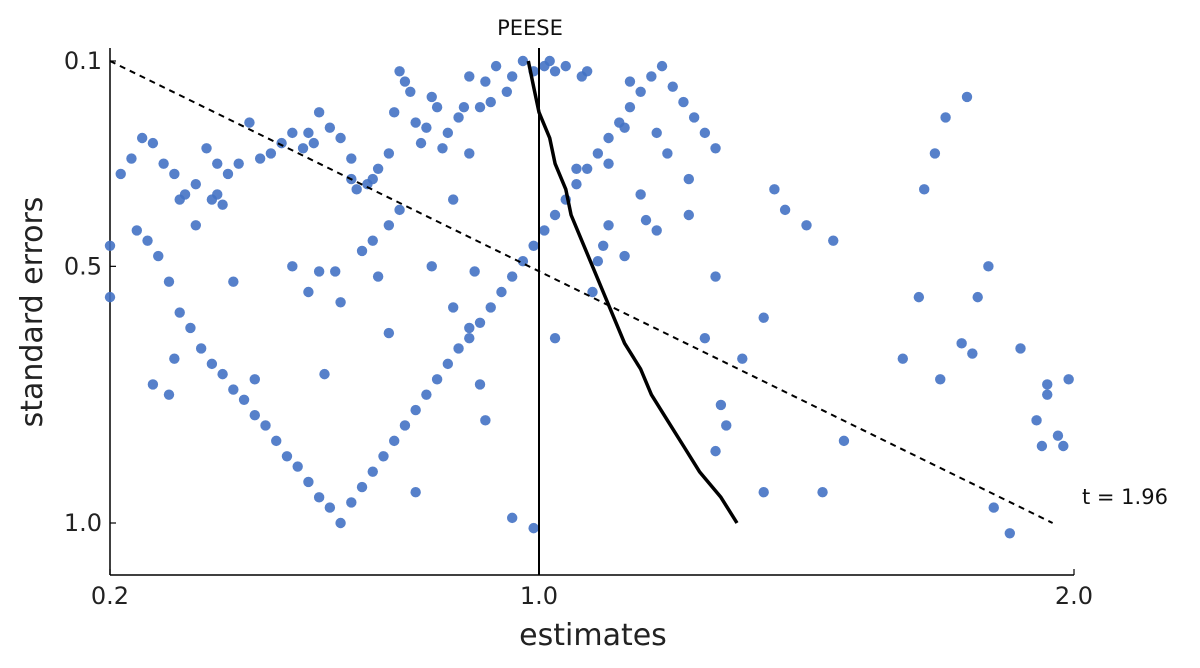  Describe the element at coordinates (110, 596) in the screenshot. I see `x-tick-label: 0.2` at that location.